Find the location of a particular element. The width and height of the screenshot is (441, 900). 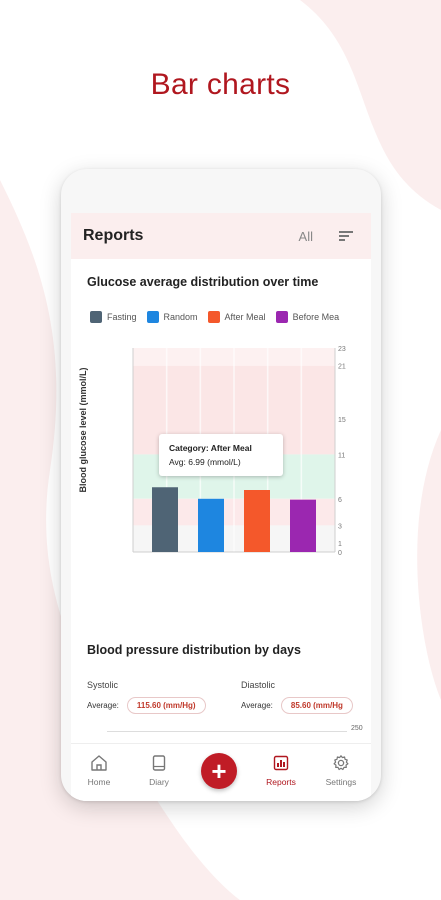

tooltip-category: Category: After Meal is located at coordinates (210, 448).